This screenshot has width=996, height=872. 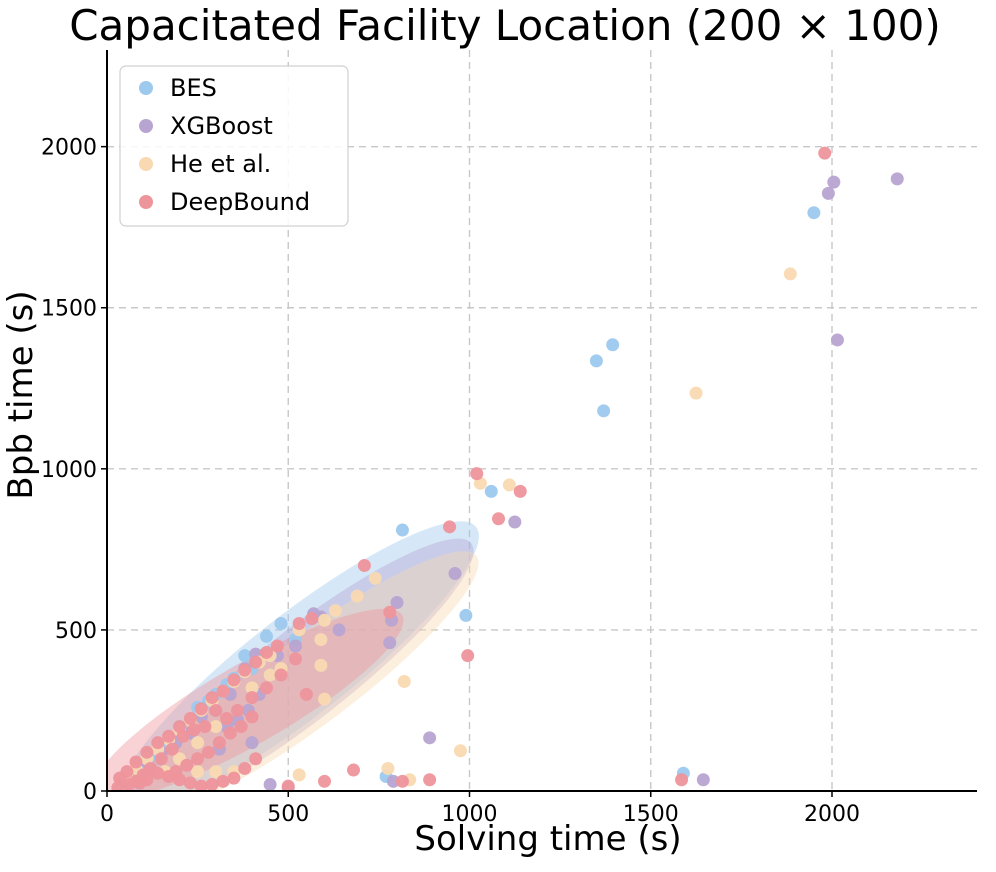 I want to click on x-axis-label: Solving time (s), so click(x=547, y=839).